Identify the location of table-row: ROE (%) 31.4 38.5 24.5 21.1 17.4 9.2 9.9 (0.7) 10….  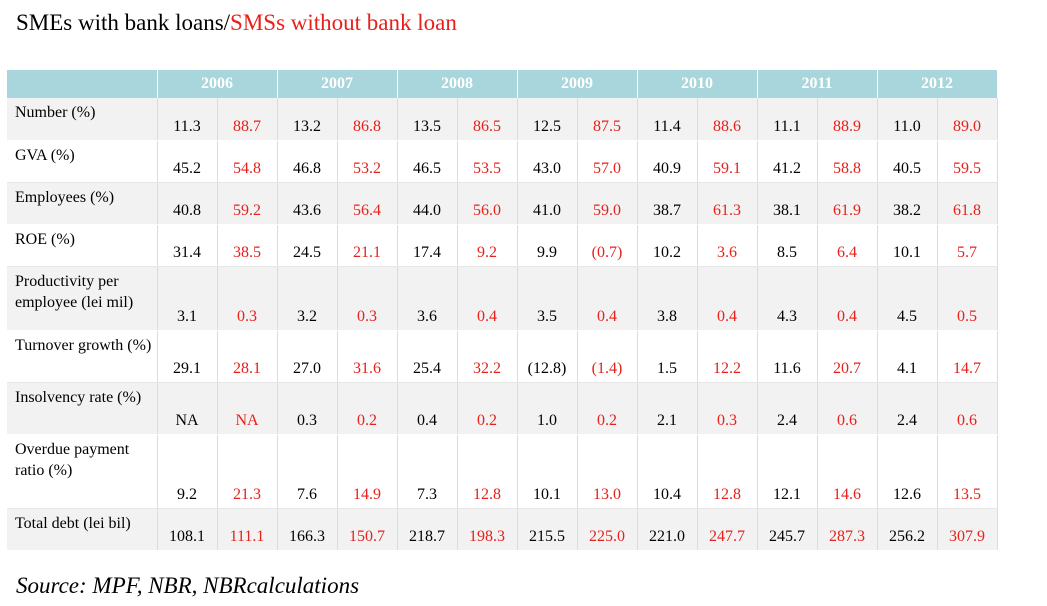
(502, 245).